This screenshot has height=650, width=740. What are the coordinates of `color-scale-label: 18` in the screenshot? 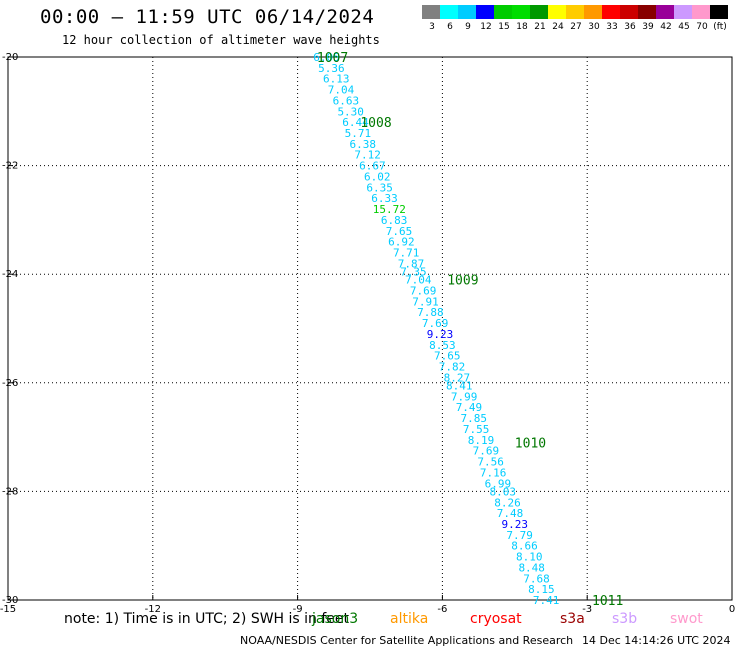 It's located at (522, 27).